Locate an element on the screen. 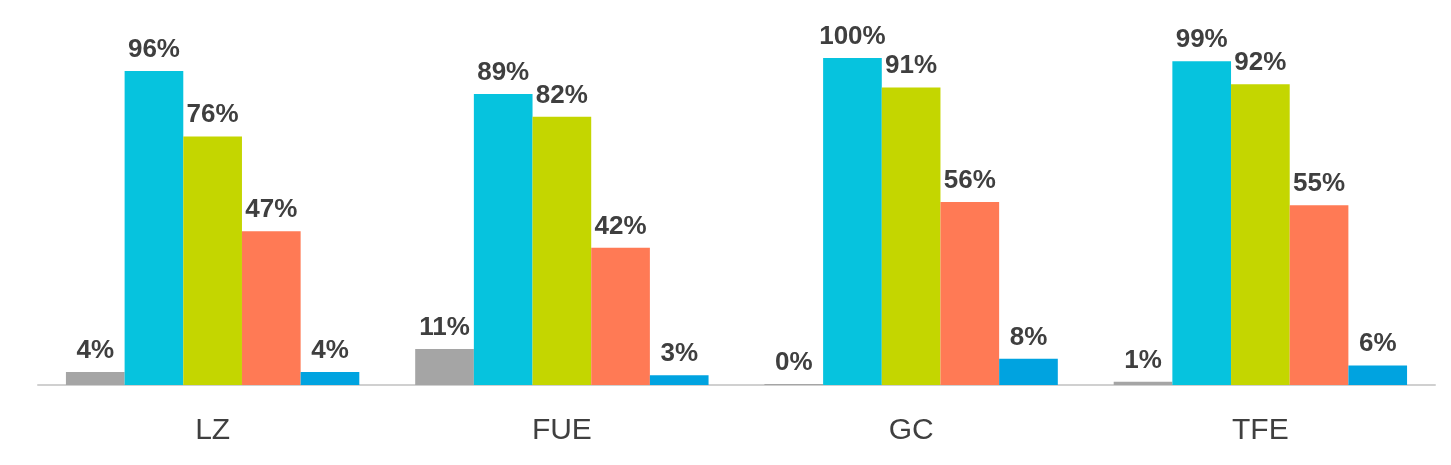 The width and height of the screenshot is (1451, 465). data-label: 1% is located at coordinates (1143, 358).